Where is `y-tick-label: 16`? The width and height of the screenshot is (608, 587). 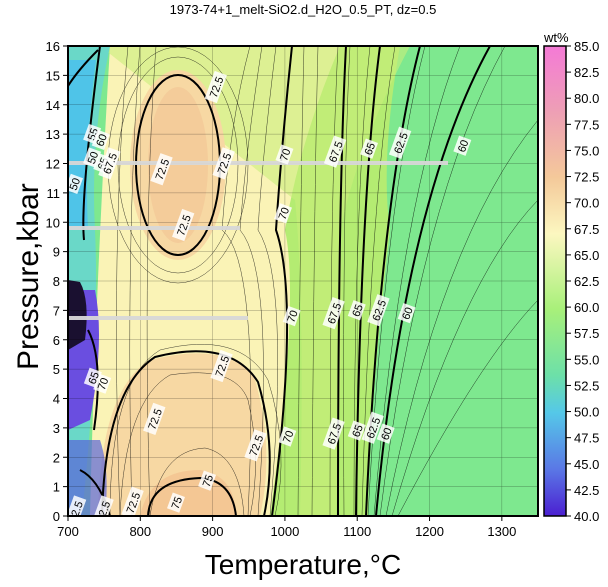
y-tick-label: 16 is located at coordinates (53, 46).